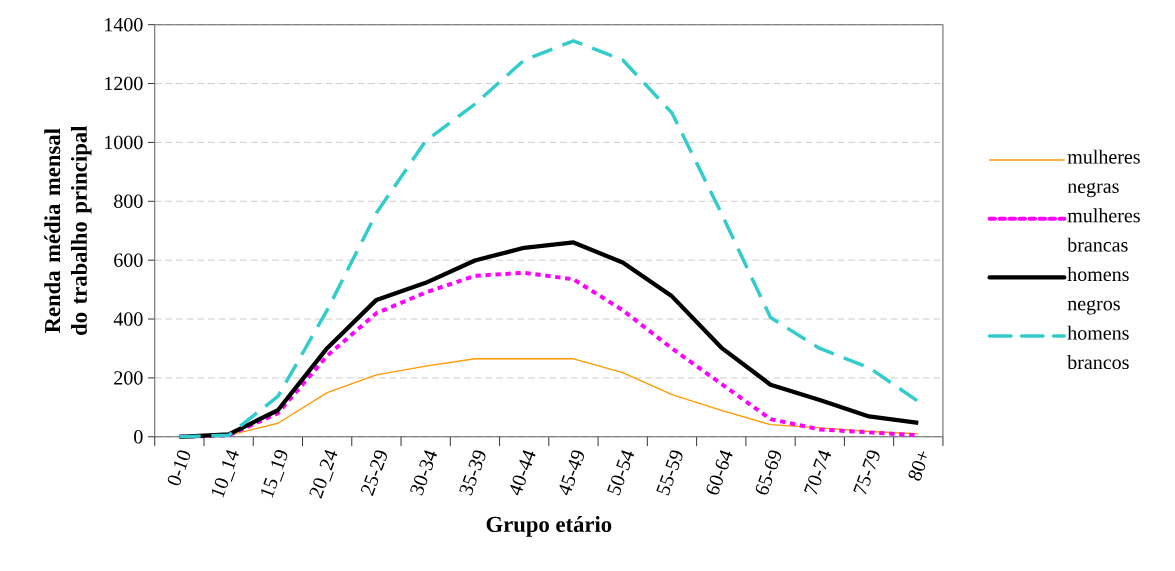  I want to click on x-tick-label: 80+, so click(917, 466).